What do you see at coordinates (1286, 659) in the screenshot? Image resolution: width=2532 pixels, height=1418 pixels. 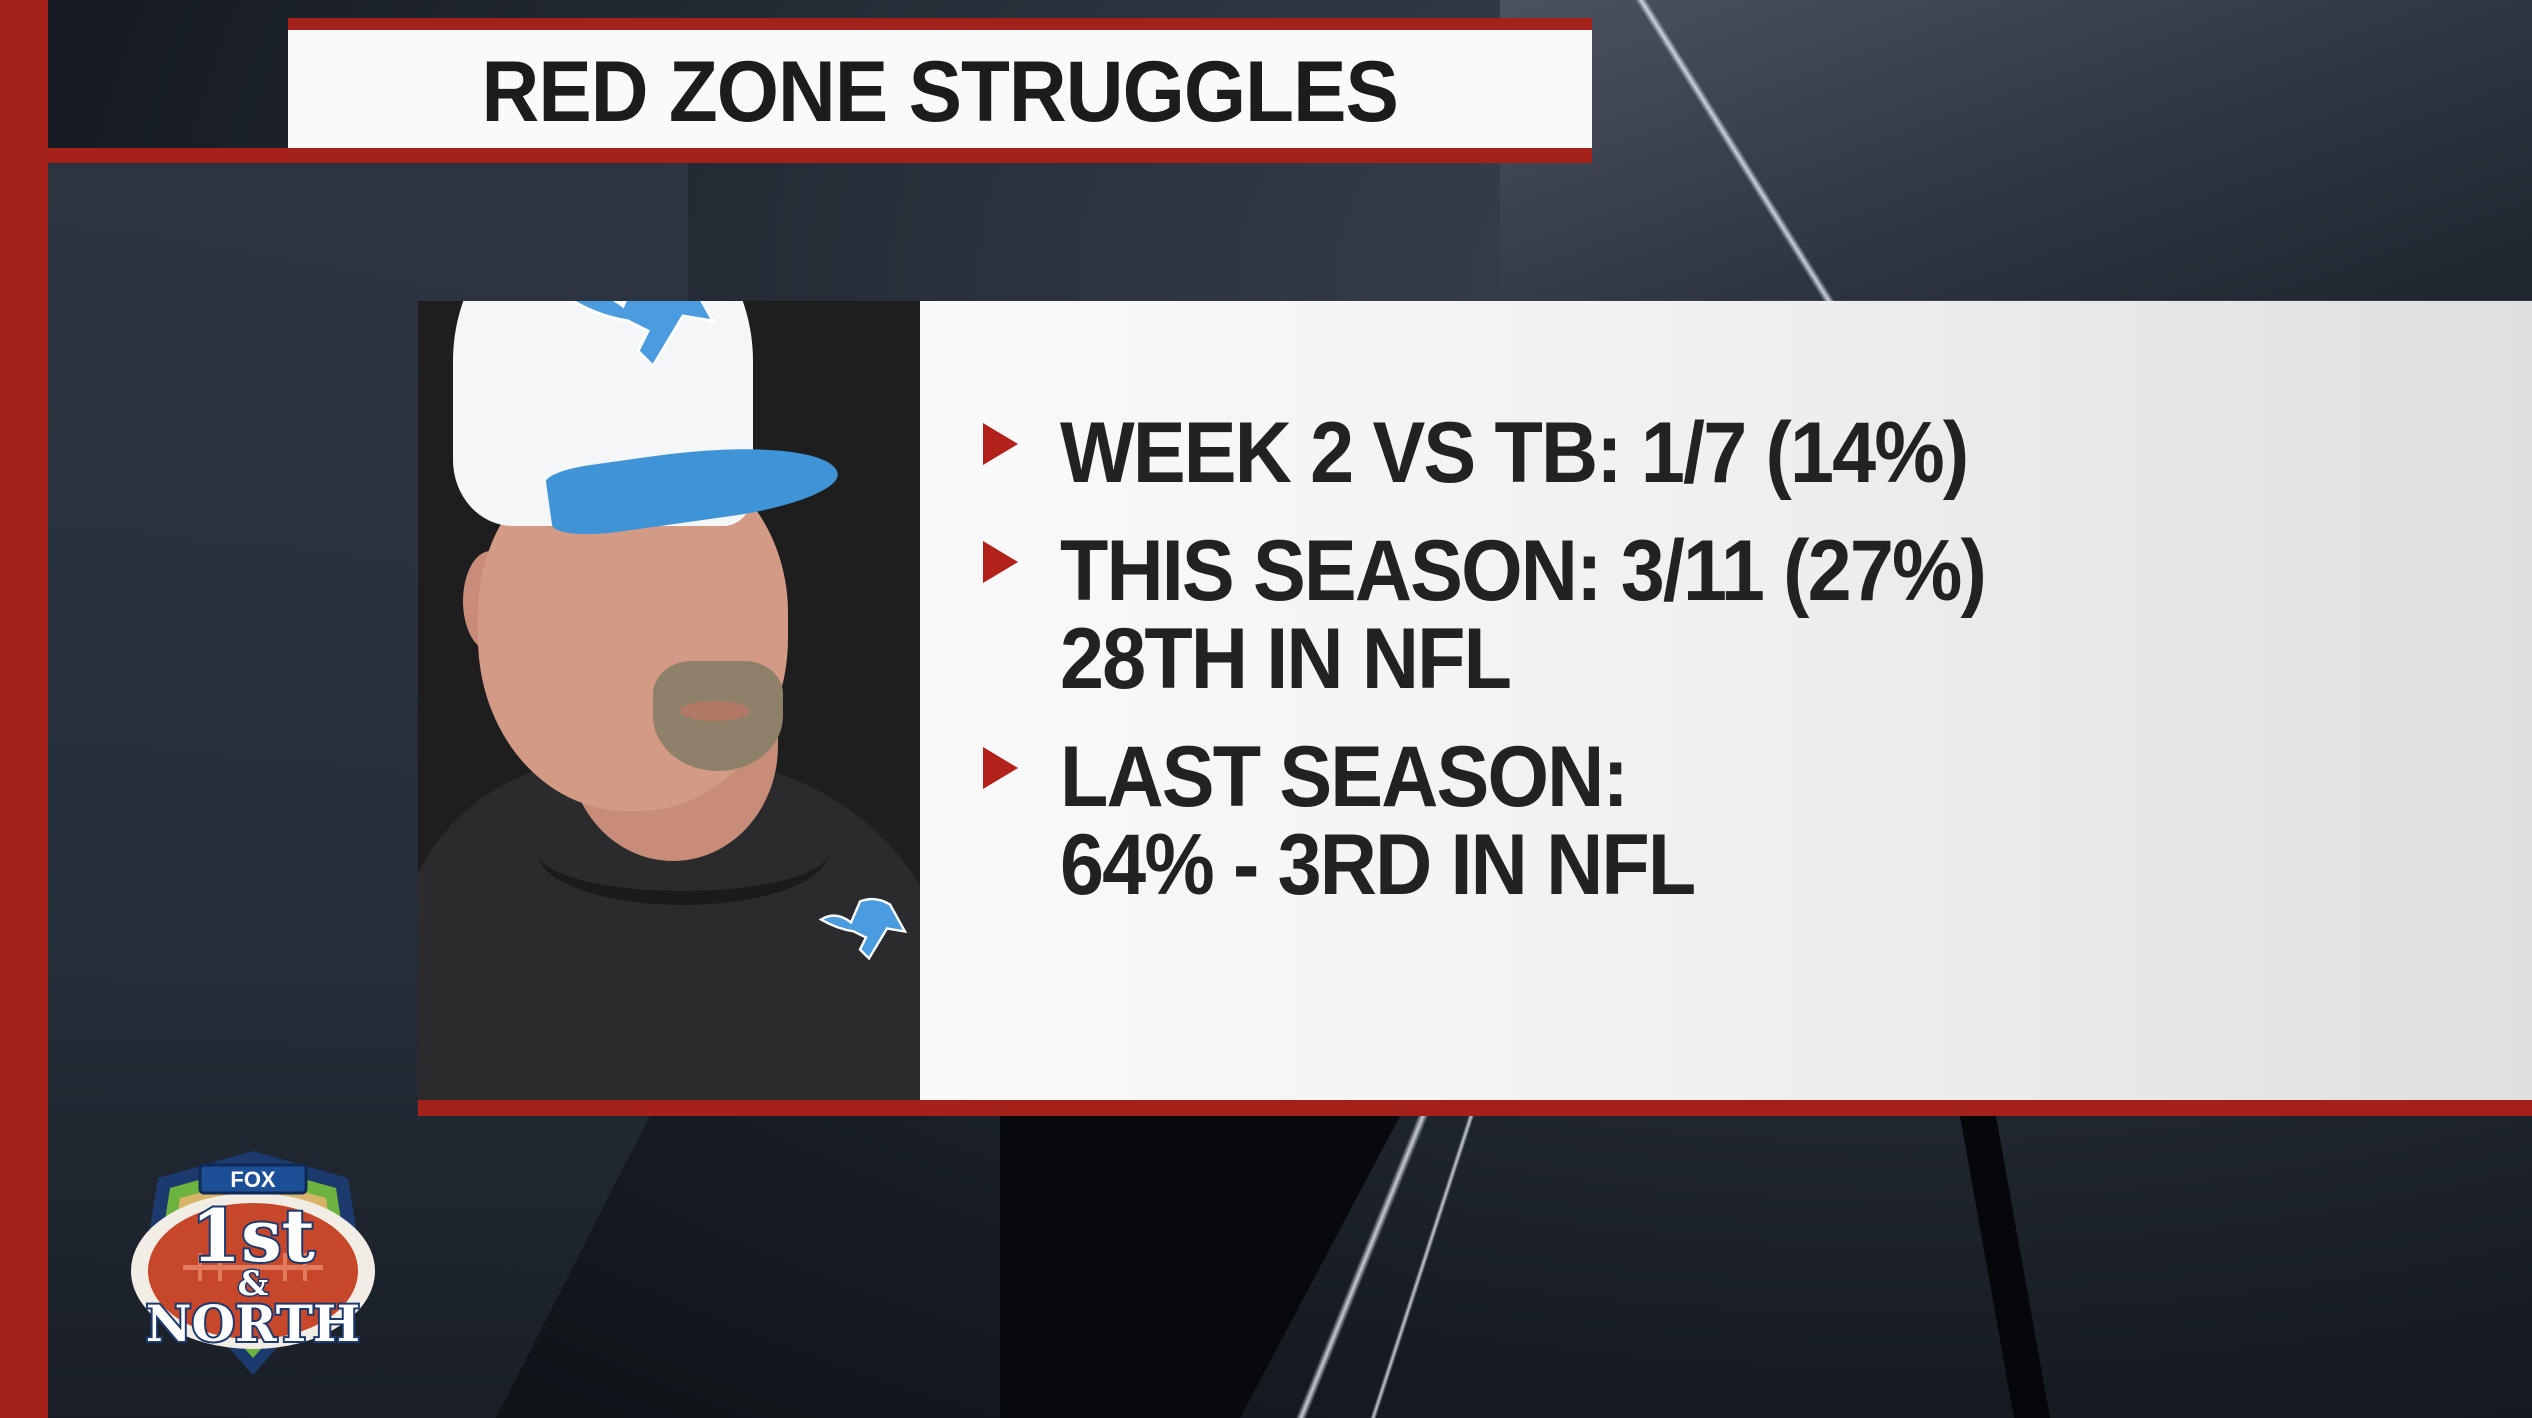 I see `bullet-text: 28TH IN NFL` at bounding box center [1286, 659].